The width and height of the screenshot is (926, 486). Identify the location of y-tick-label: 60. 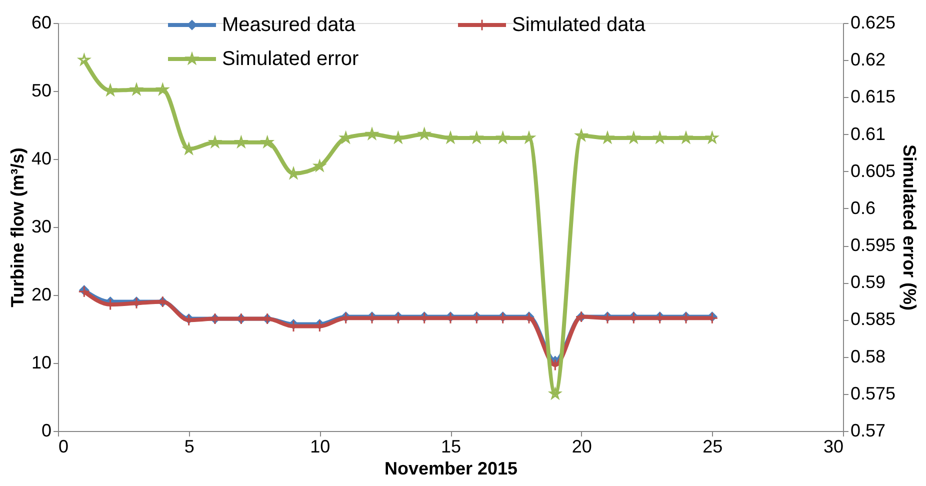
(41, 22).